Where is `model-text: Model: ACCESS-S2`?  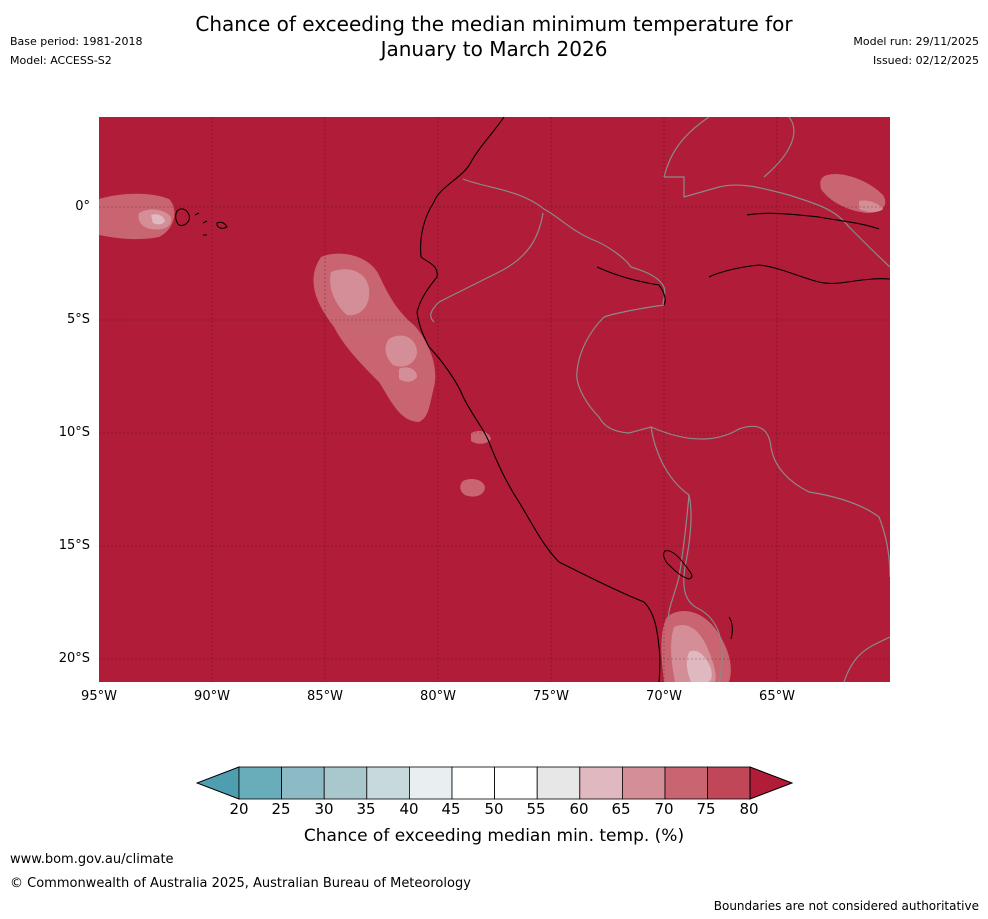
model-text: Model: ACCESS-S2 is located at coordinates (61, 60).